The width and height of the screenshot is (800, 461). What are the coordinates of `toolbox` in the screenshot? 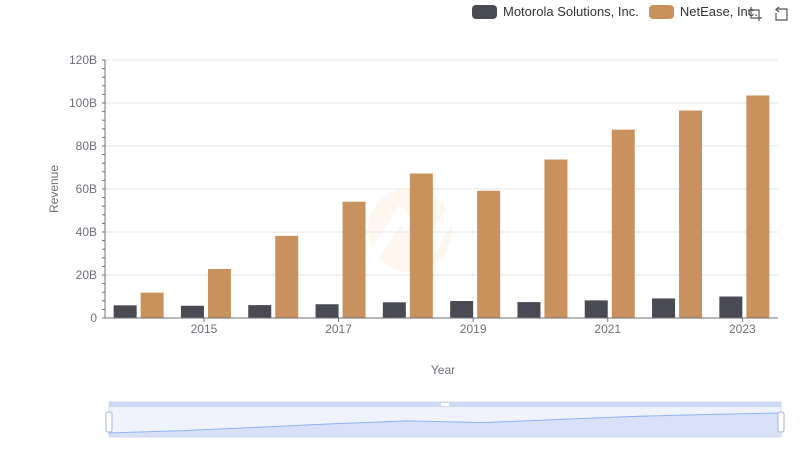 It's located at (773, 14).